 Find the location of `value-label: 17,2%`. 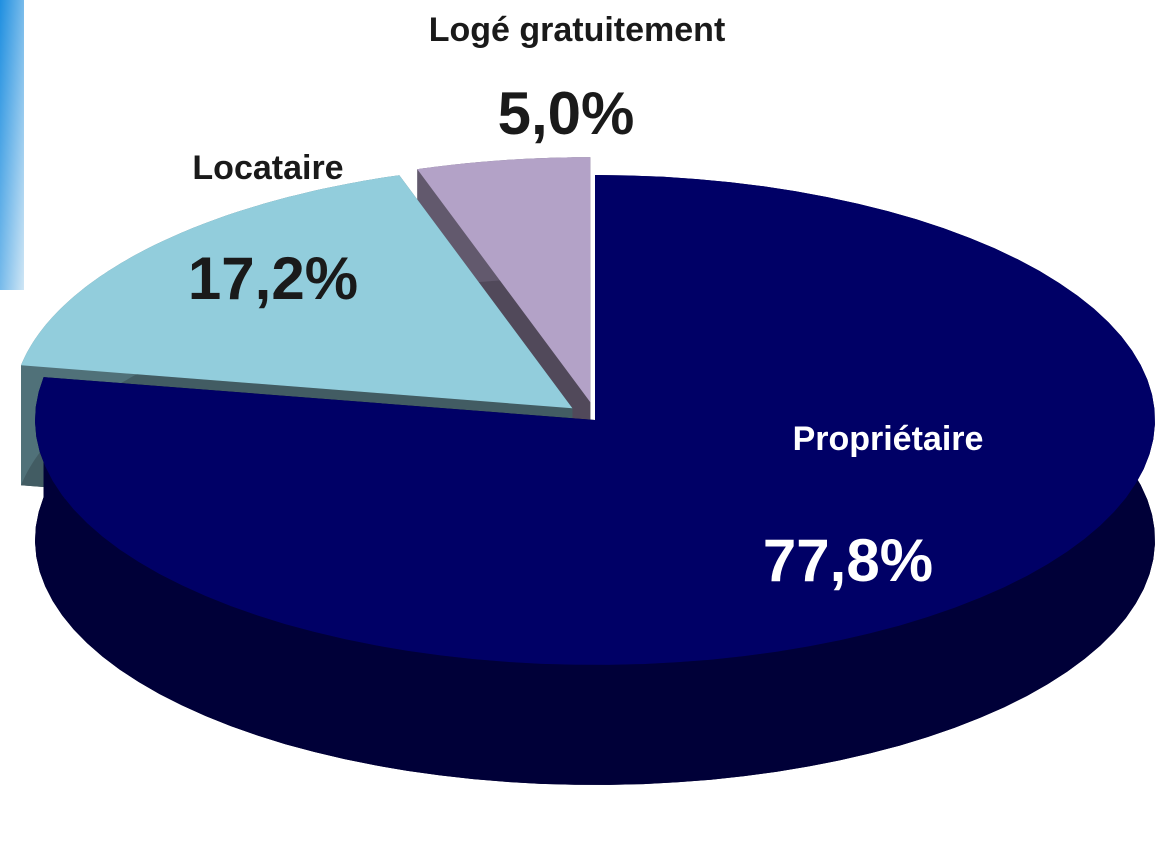

value-label: 17,2% is located at coordinates (273, 278).